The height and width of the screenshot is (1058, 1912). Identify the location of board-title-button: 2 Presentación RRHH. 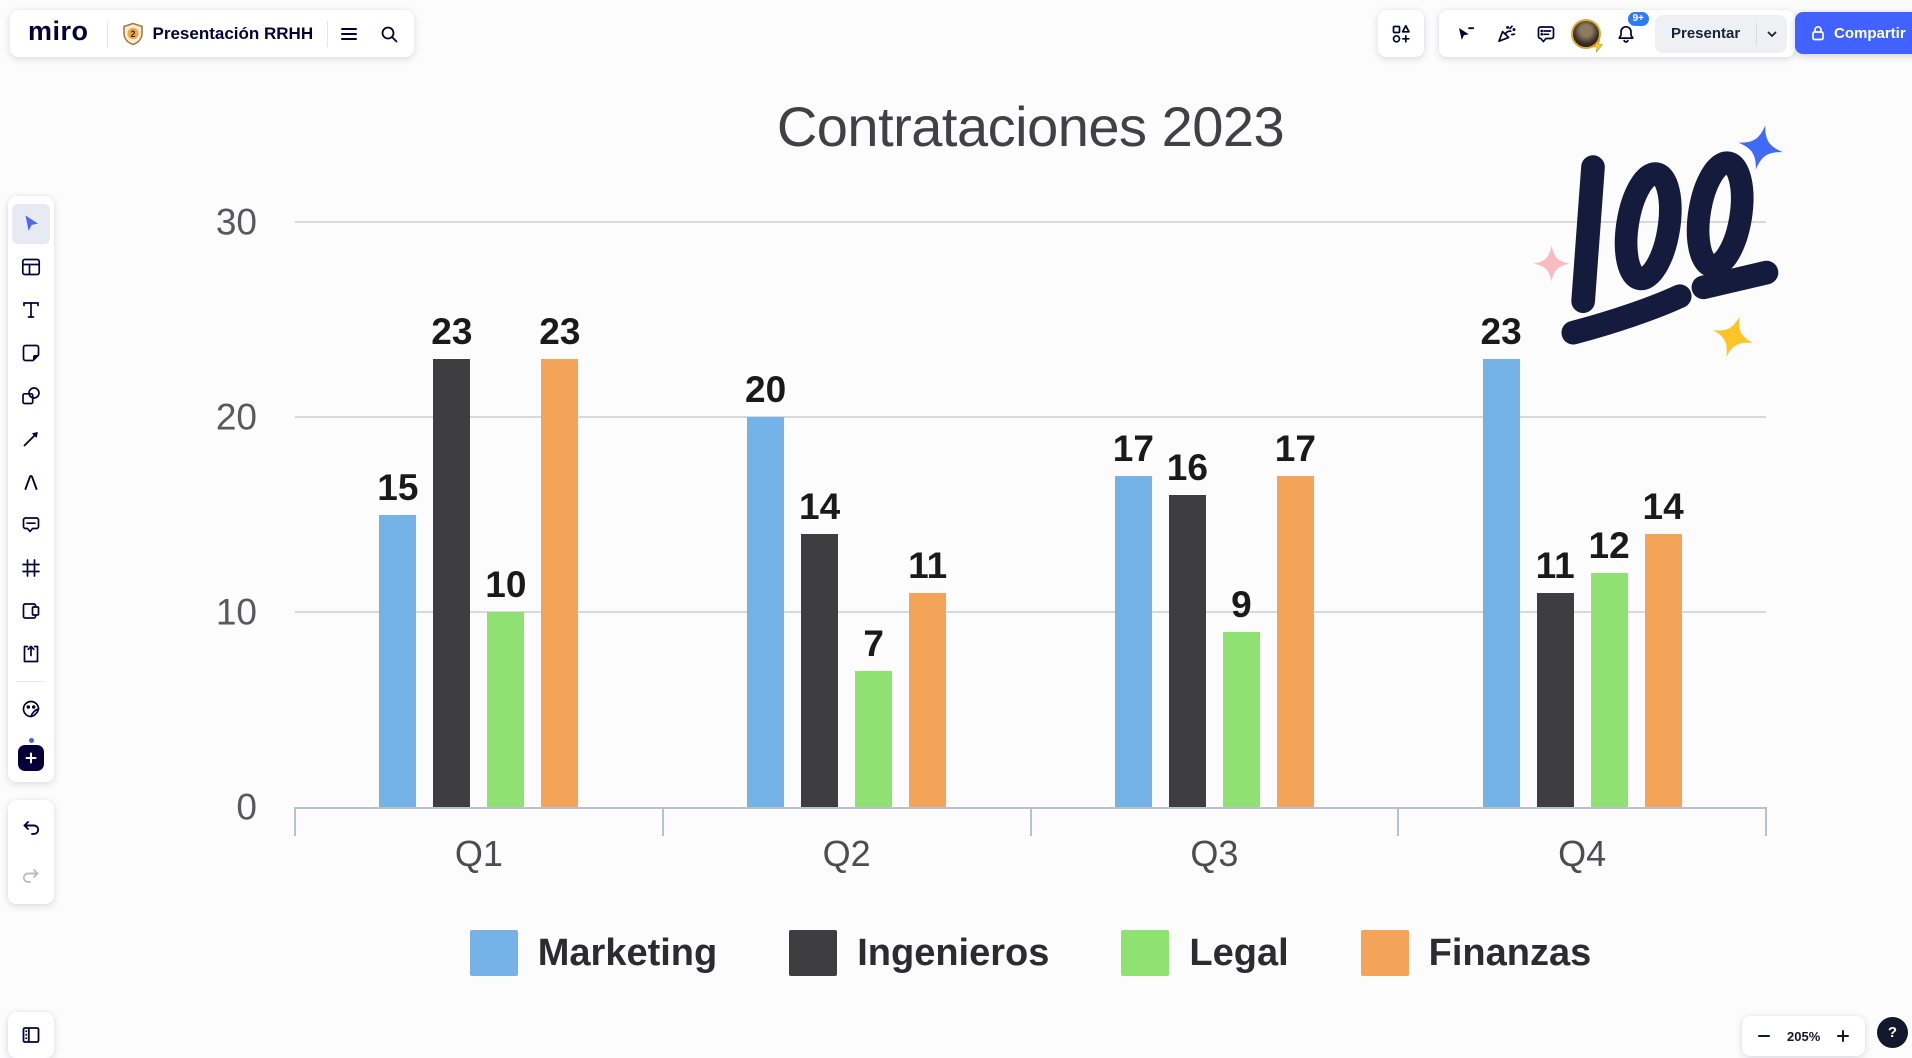
(218, 34).